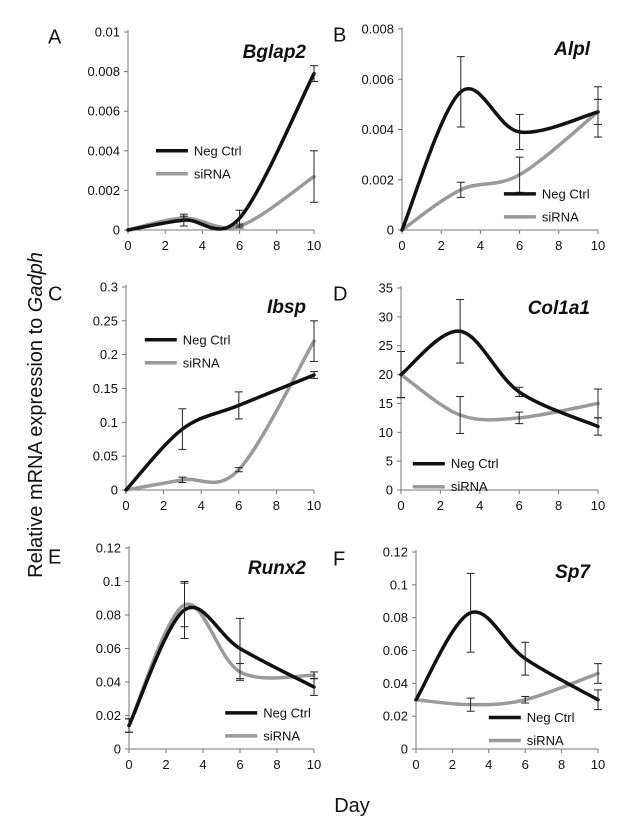 The width and height of the screenshot is (623, 830). I want to click on panel-d-title: Col1a1, so click(559, 308).